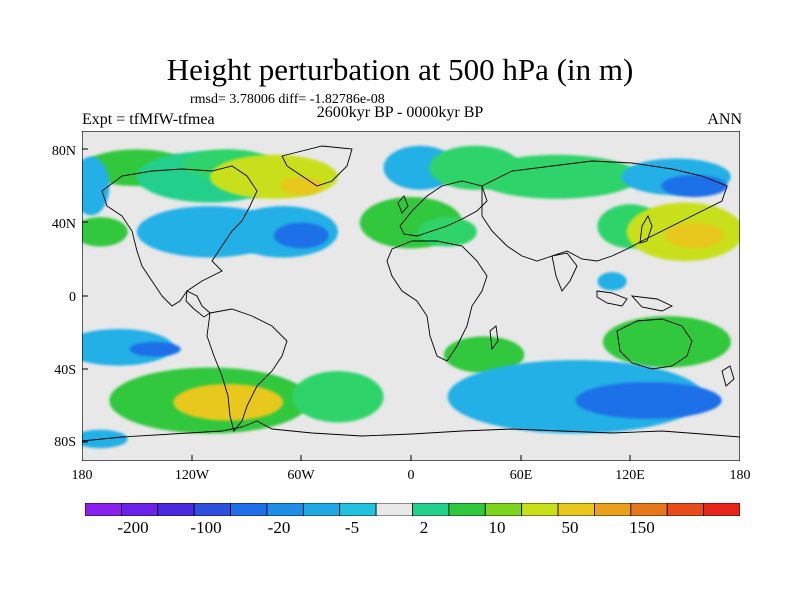  I want to click on colorbar-label: -20, so click(279, 527).